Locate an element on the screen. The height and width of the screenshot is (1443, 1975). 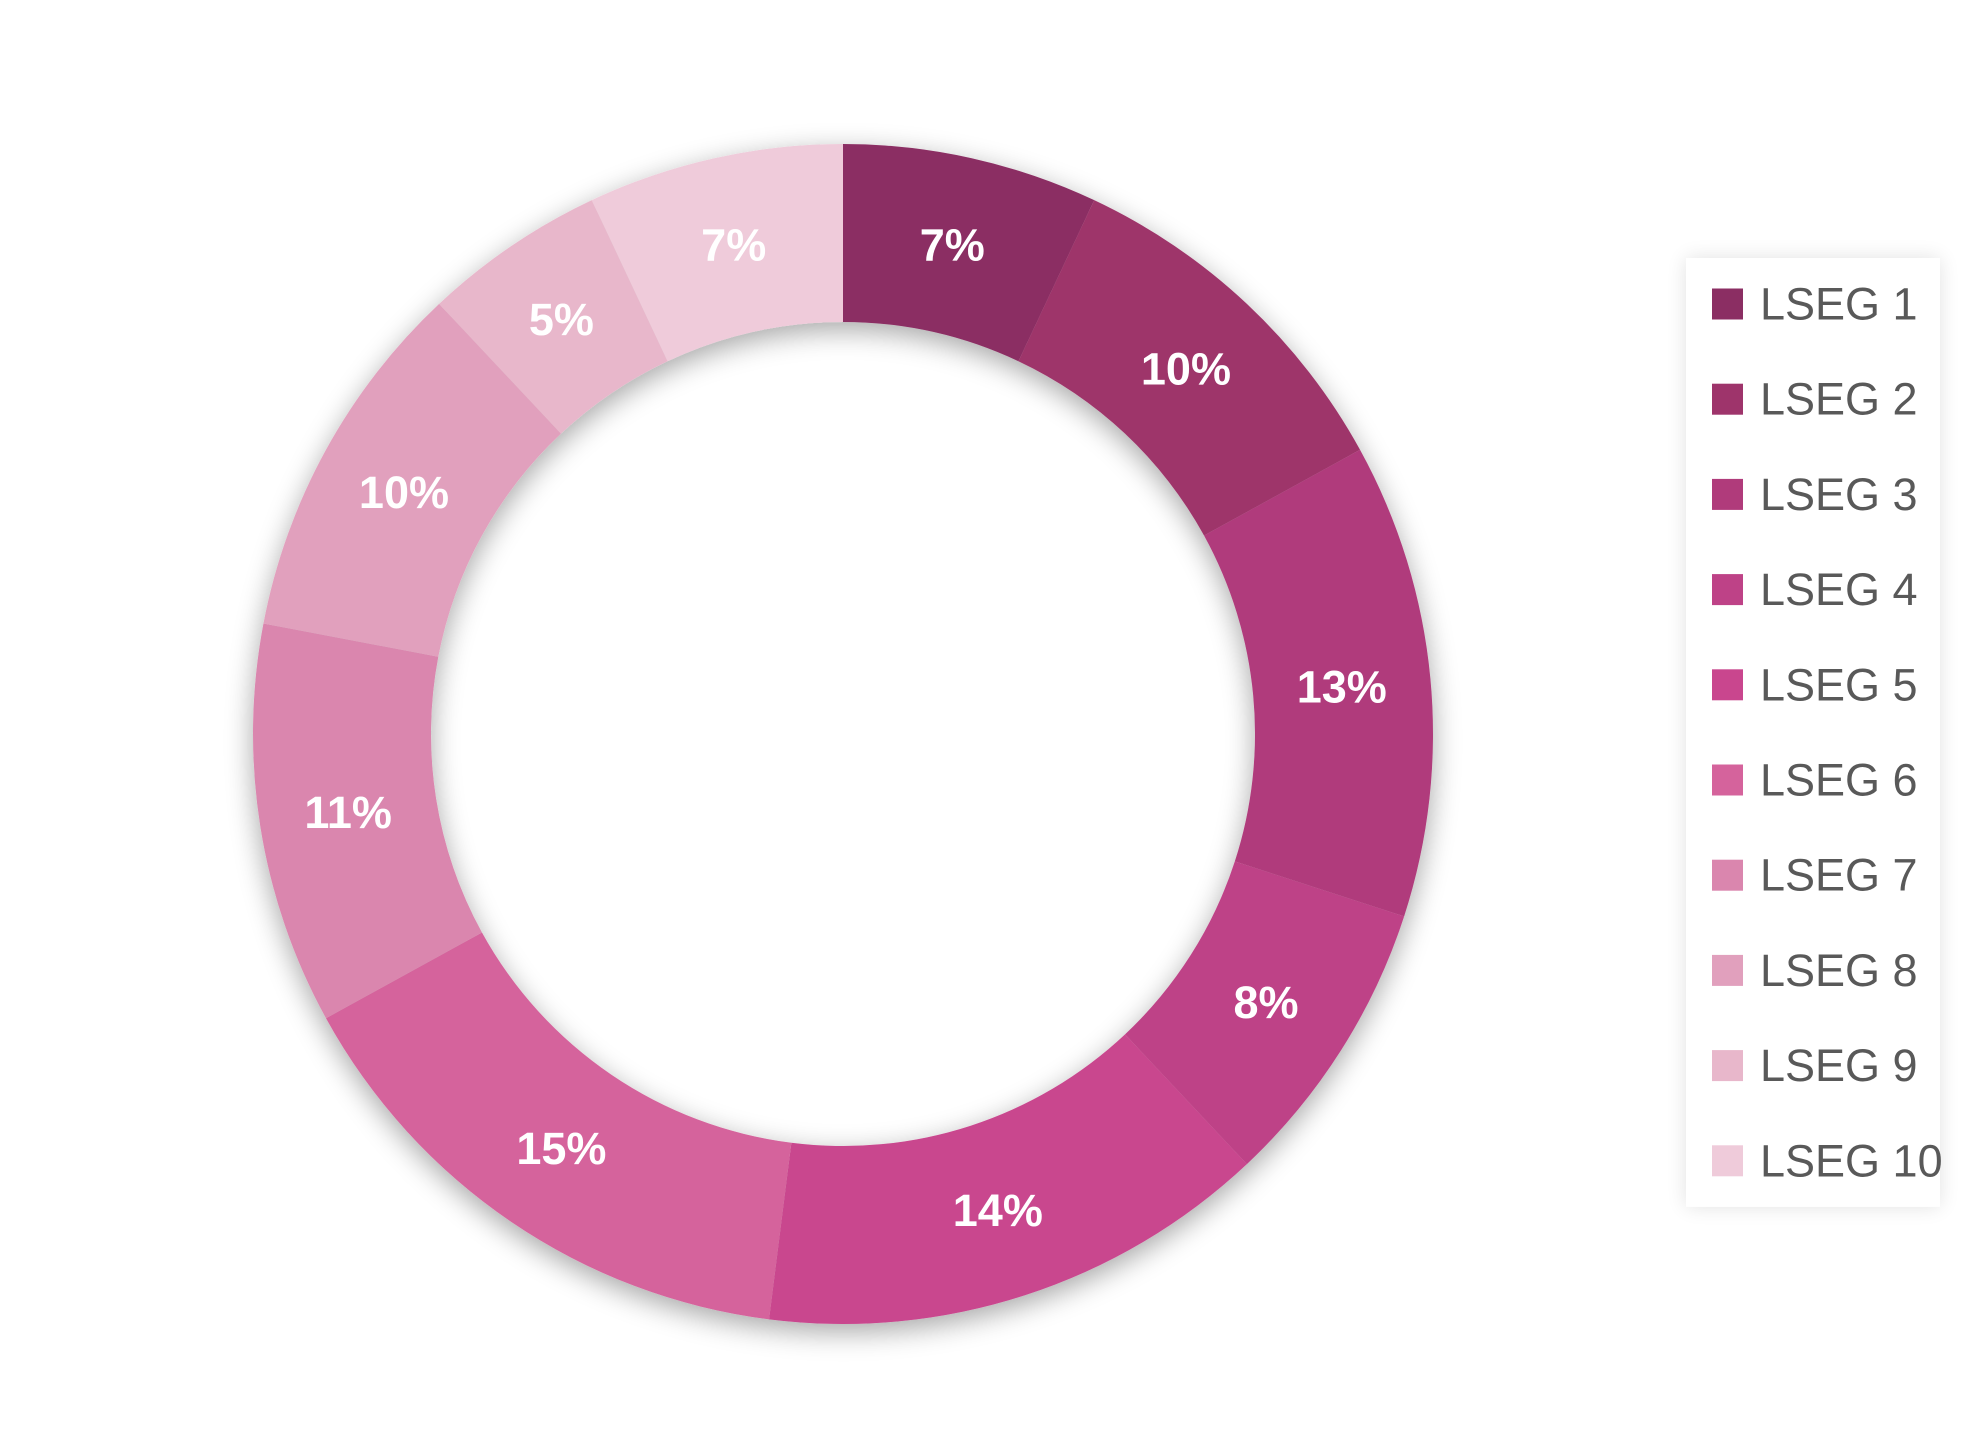
slice-label-6: 15% is located at coordinates (561, 1148).